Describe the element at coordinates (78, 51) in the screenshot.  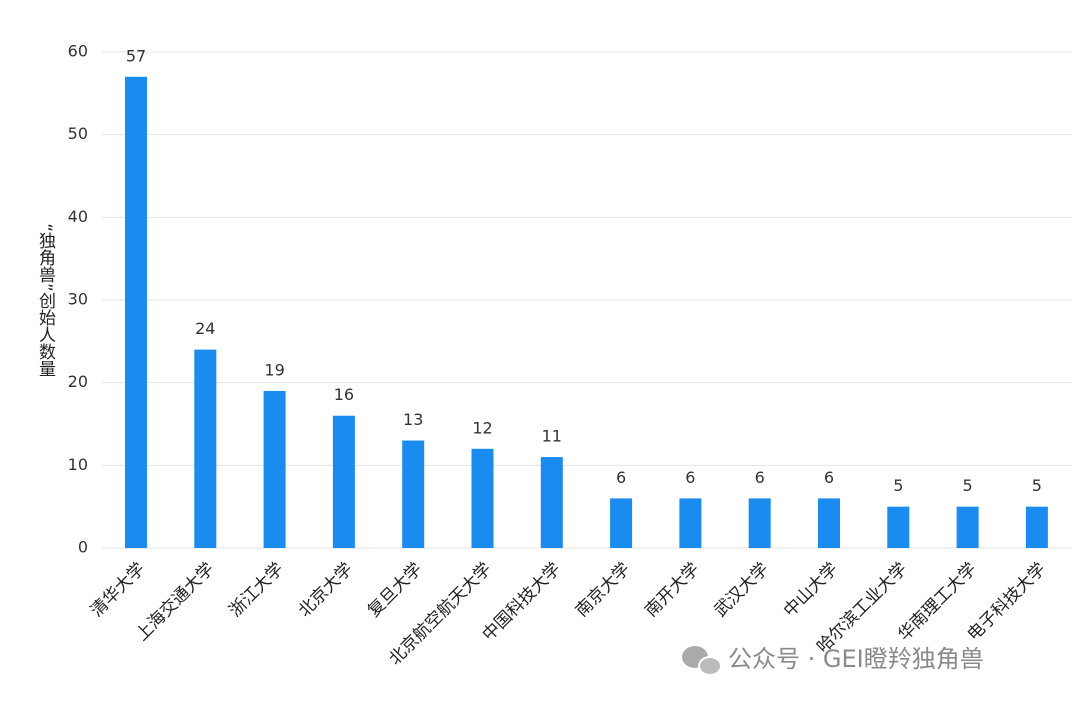
I see `y-tick-label: 60` at that location.